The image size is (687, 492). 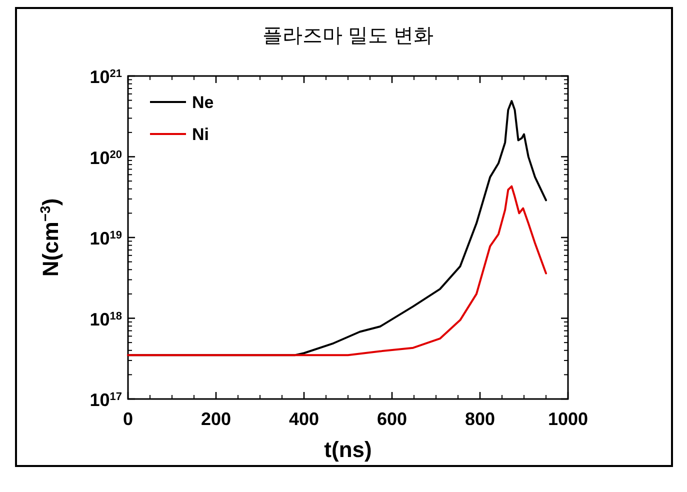 What do you see at coordinates (106, 158) in the screenshot?
I see `y-tick-label: 10$^{20}$` at bounding box center [106, 158].